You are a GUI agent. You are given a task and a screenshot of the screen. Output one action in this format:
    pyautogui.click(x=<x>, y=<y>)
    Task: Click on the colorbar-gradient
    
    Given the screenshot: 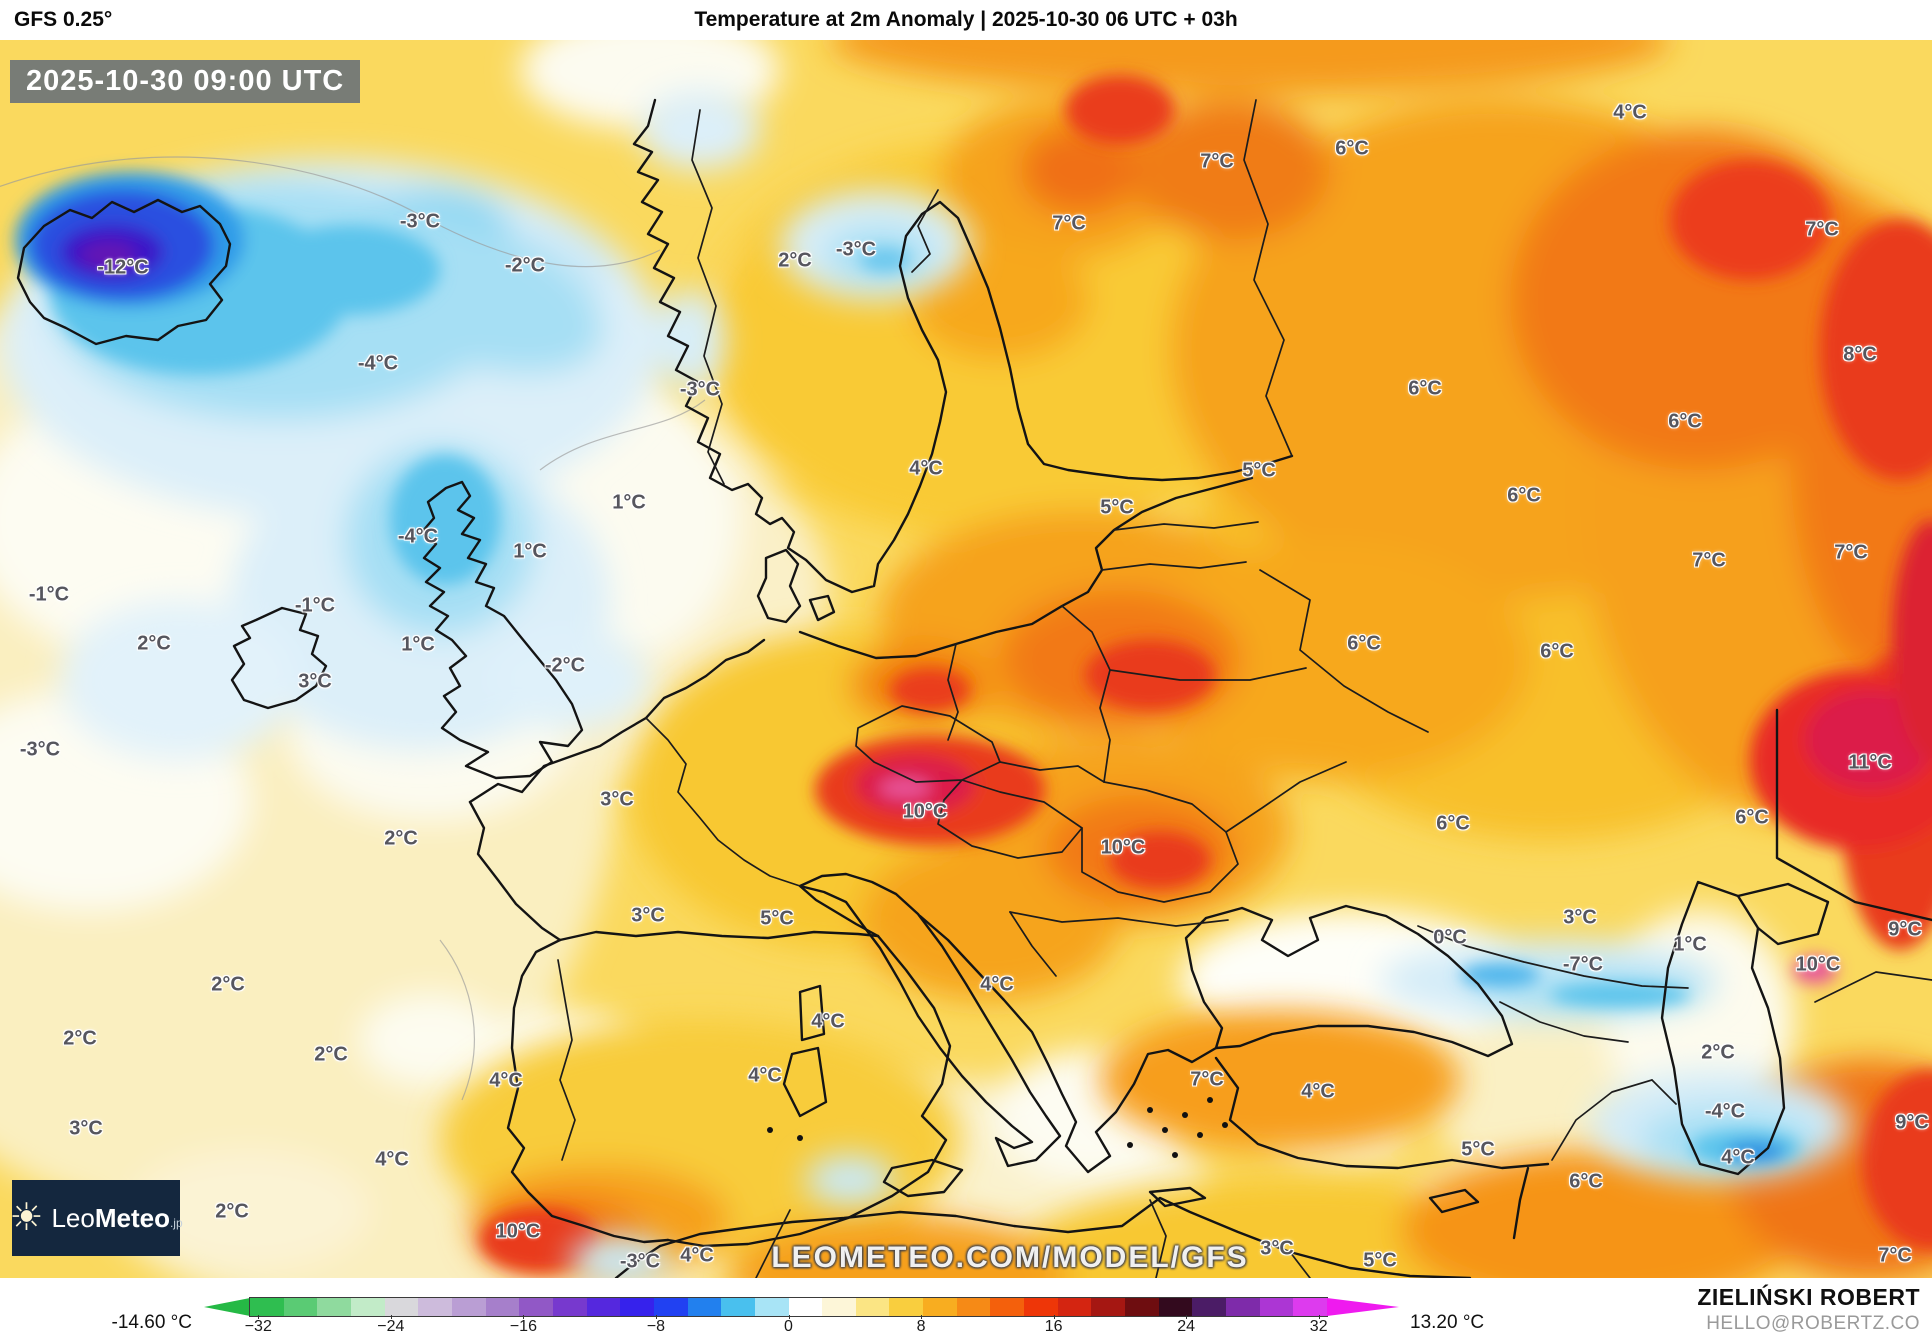 What is the action you would take?
    pyautogui.click(x=788, y=1307)
    